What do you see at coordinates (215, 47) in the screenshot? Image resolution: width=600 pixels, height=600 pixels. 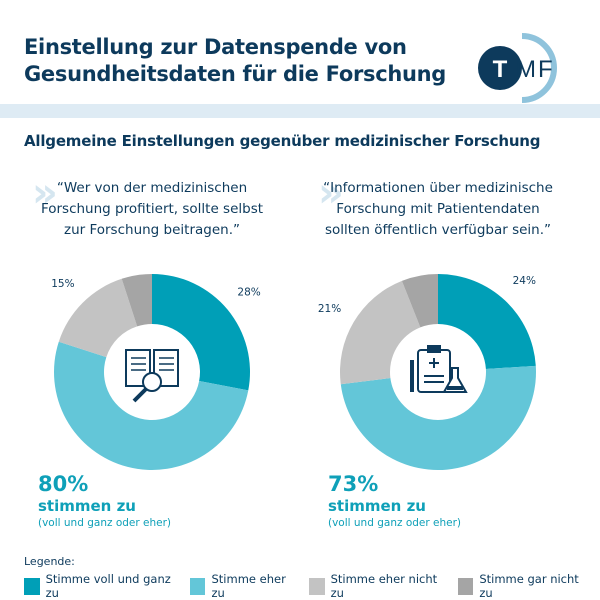 I see `title-line-1: Einstellung zur Datenspende von` at bounding box center [215, 47].